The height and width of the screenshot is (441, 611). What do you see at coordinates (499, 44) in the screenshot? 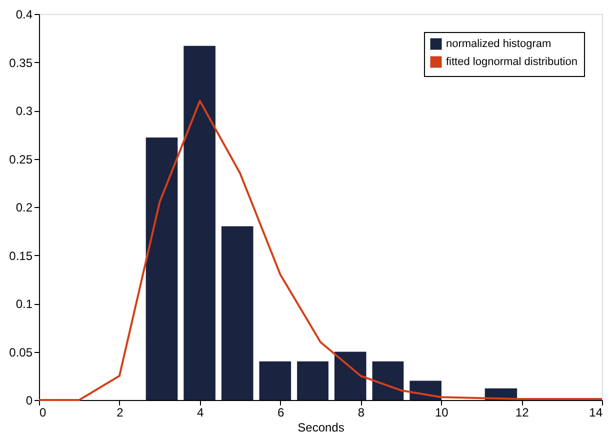
I see `legend-label: normalized histogram` at bounding box center [499, 44].